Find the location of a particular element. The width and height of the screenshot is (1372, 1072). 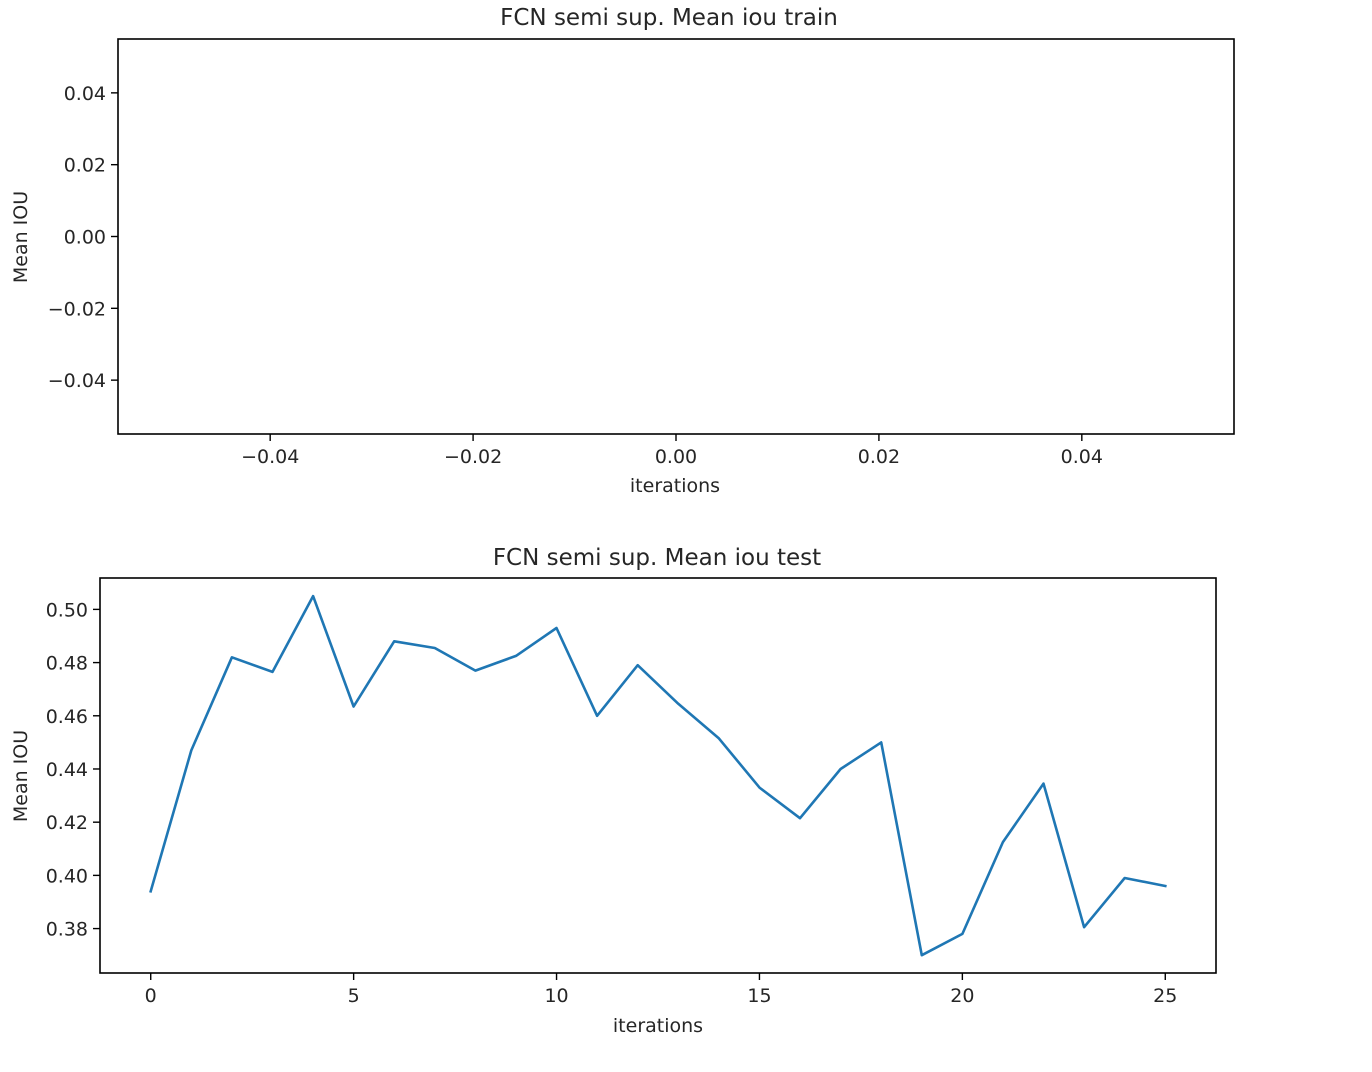

test-chart-xtick-label: 5 is located at coordinates (354, 996).